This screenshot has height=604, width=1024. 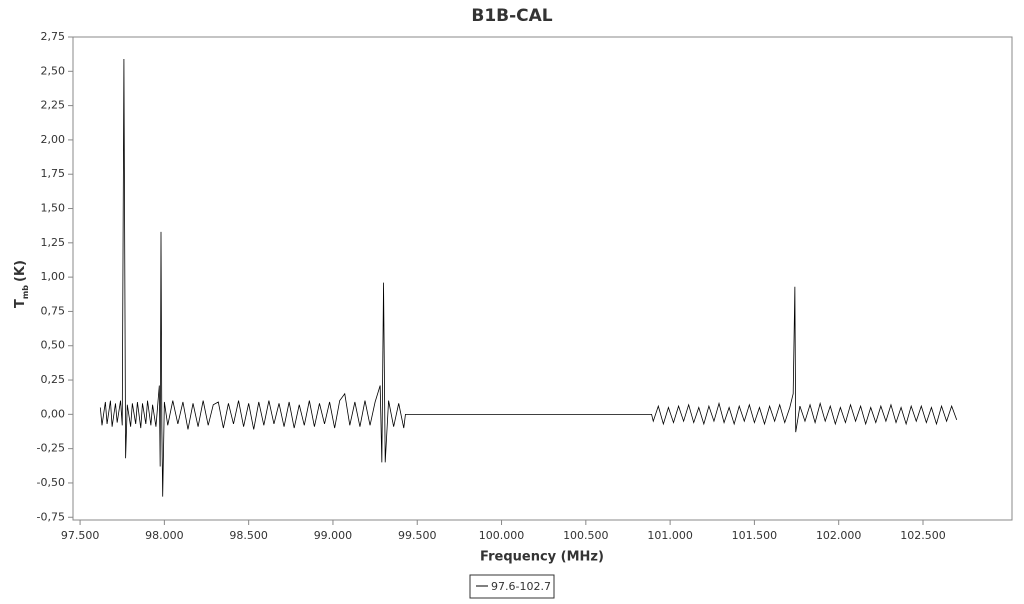 I want to click on y-tick-label: 2,75, so click(x=53, y=36).